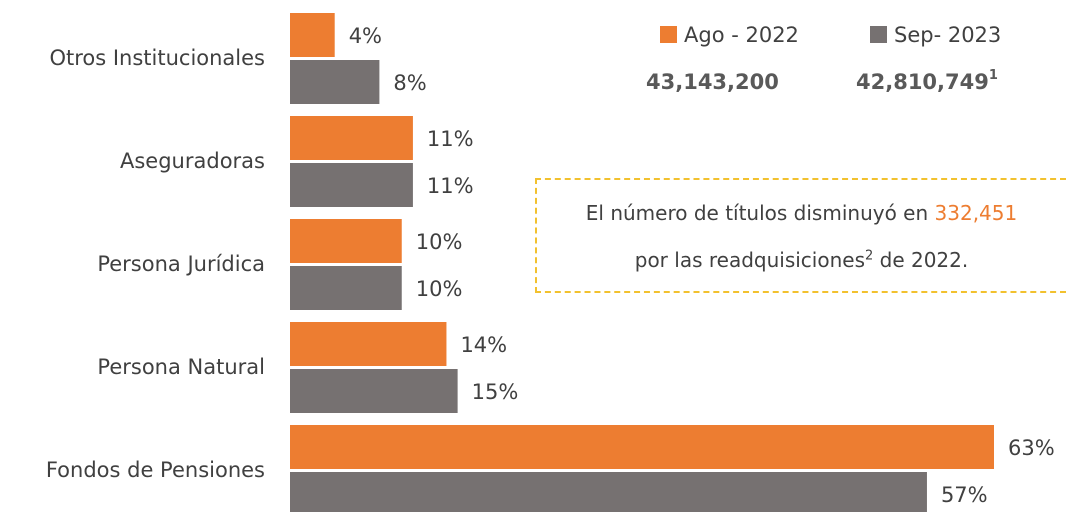  I want to click on annotation-text: por las readquisiciones, so click(749, 260).